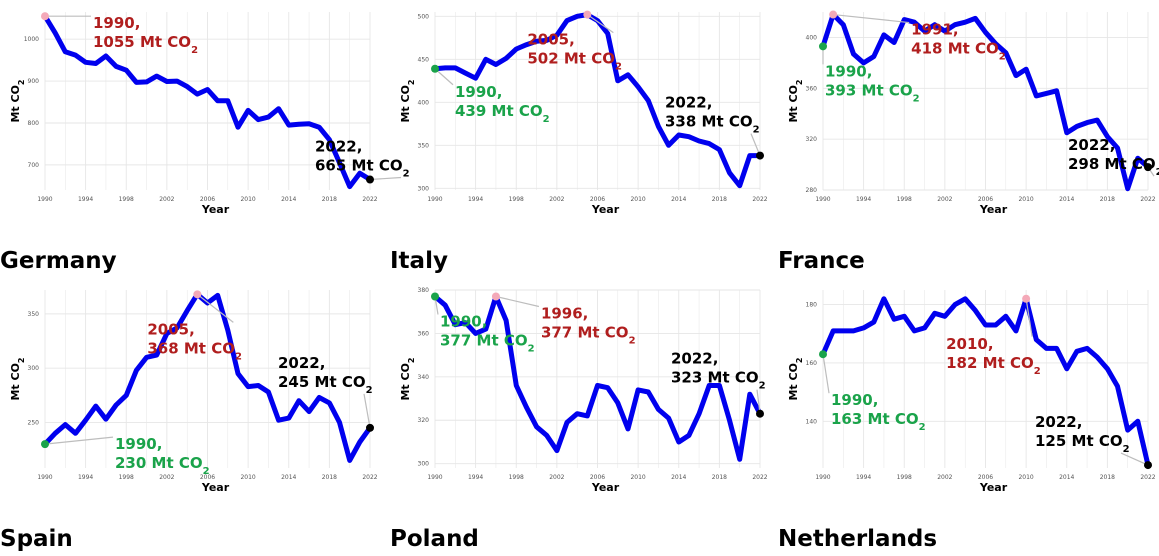  What do you see at coordinates (848, 71) in the screenshot?
I see `annotation-start-line: 1990,` at bounding box center [848, 71].